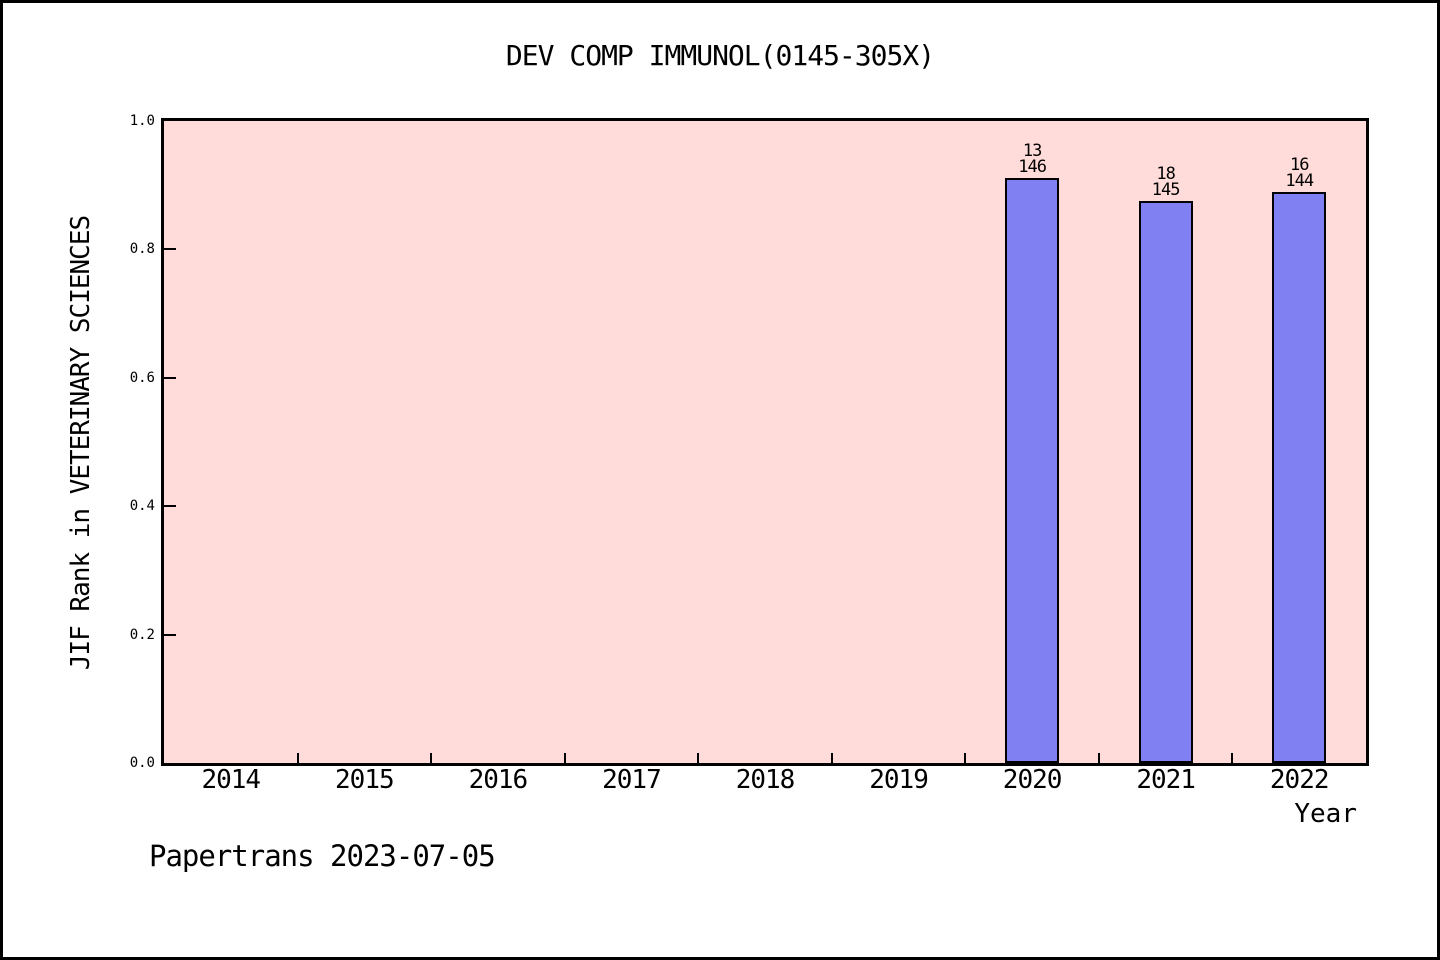  What do you see at coordinates (142, 377) in the screenshot?
I see `y-tick-label: 0.6` at bounding box center [142, 377].